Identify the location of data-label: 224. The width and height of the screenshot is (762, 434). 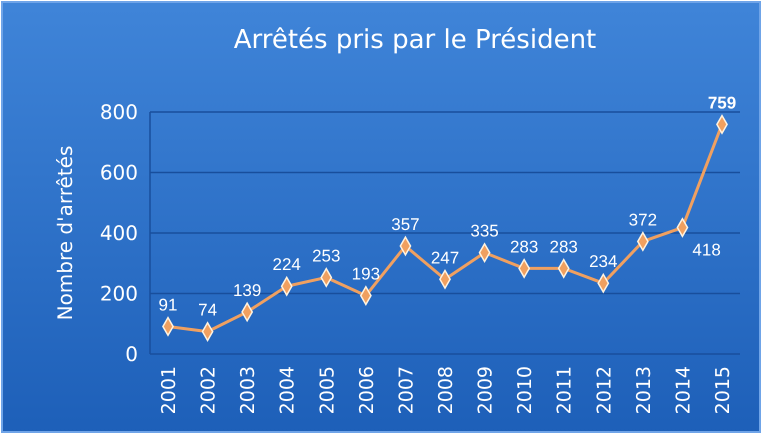
(286, 264).